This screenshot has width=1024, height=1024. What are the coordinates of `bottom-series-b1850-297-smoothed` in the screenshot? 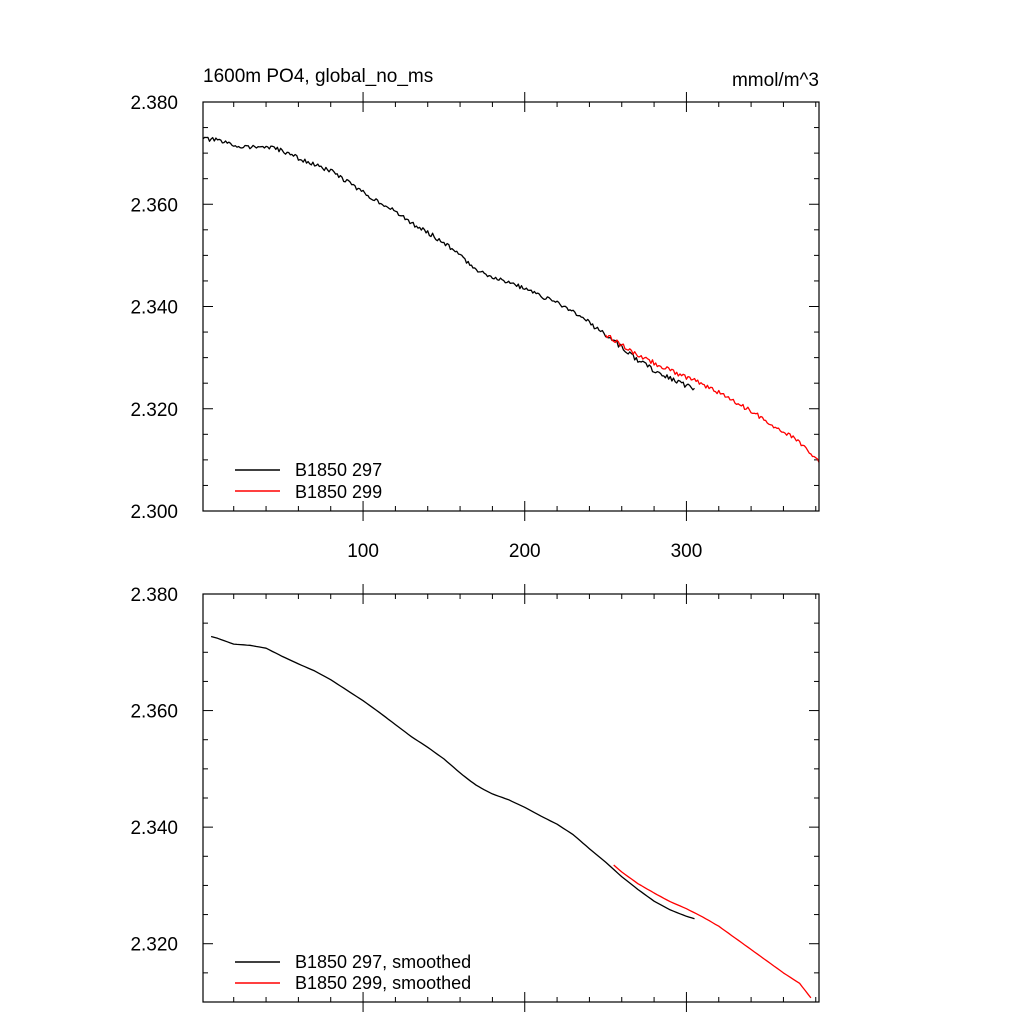 It's located at (452, 777).